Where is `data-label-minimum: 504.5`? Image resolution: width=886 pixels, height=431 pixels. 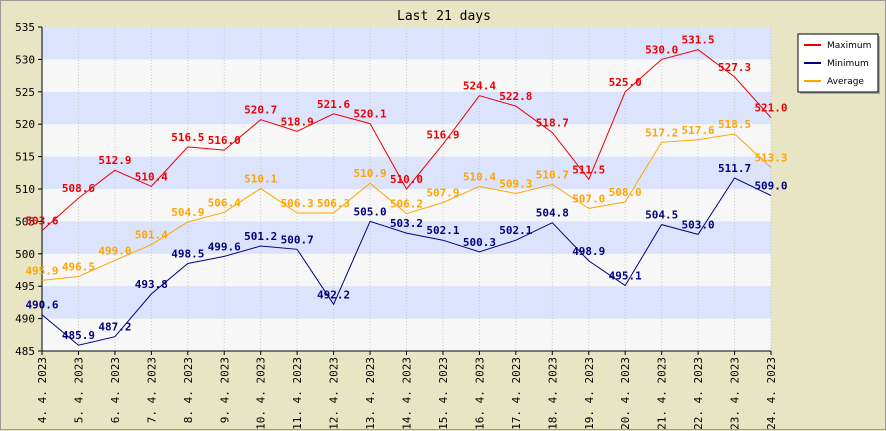 data-label-minimum: 504.5 is located at coordinates (661, 215).